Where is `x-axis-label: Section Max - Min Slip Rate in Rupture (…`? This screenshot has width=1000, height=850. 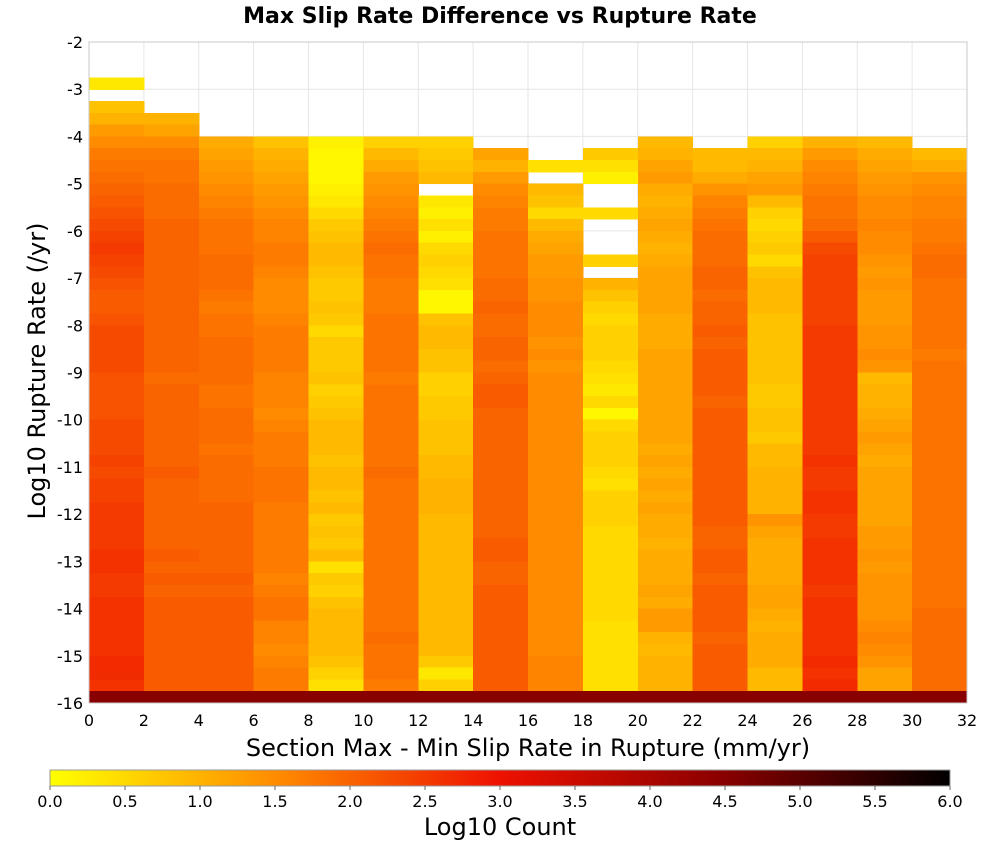 x-axis-label: Section Max - Min Slip Rate in Rupture (… is located at coordinates (528, 748).